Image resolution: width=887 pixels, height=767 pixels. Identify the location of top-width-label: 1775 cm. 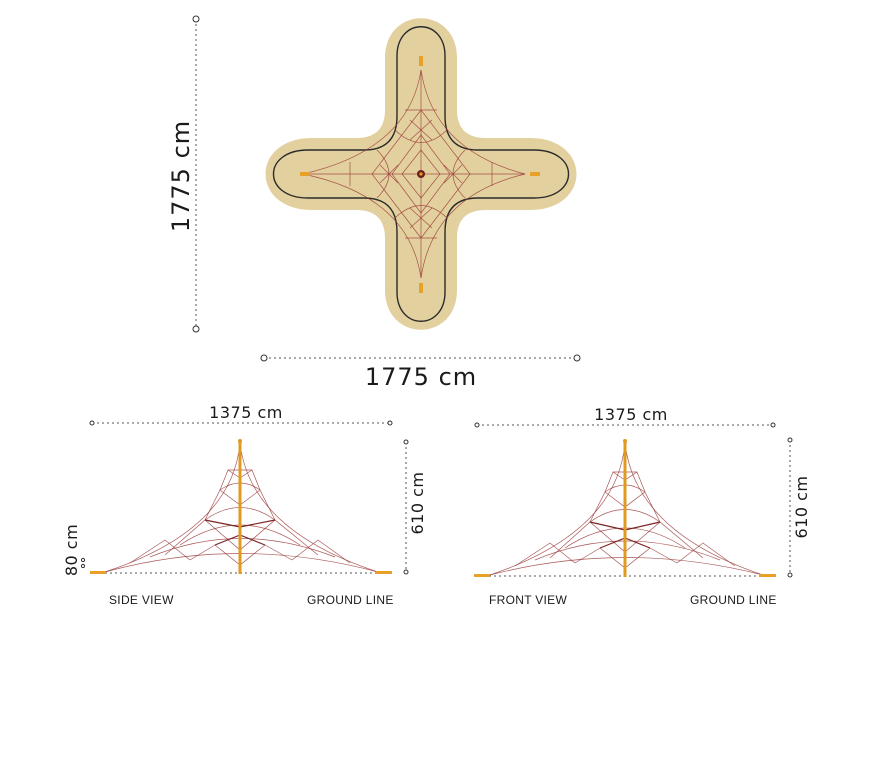
(421, 377).